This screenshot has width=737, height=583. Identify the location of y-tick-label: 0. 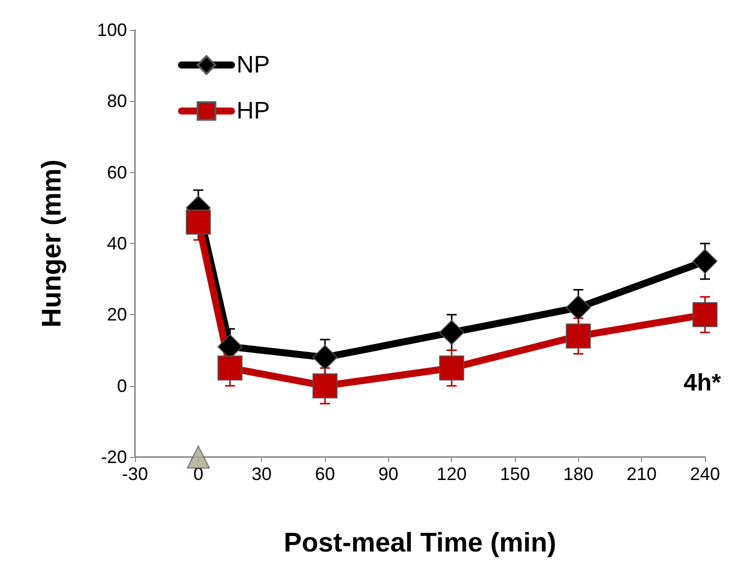
(121, 386).